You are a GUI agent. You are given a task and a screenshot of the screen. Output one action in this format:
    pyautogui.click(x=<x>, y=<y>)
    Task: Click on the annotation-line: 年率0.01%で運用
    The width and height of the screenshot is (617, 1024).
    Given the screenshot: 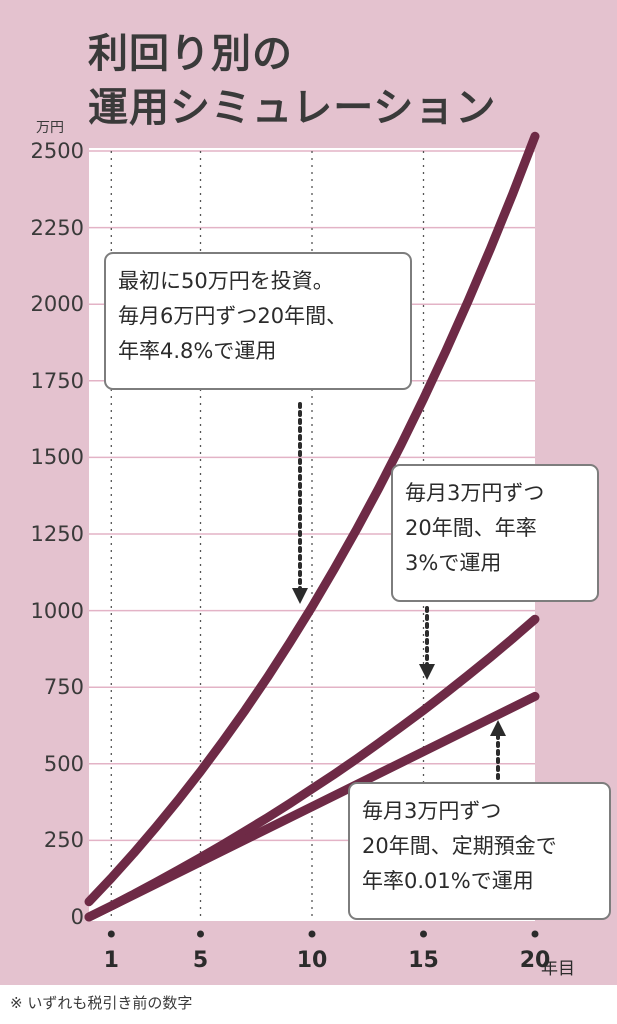 What is the action you would take?
    pyautogui.click(x=448, y=881)
    